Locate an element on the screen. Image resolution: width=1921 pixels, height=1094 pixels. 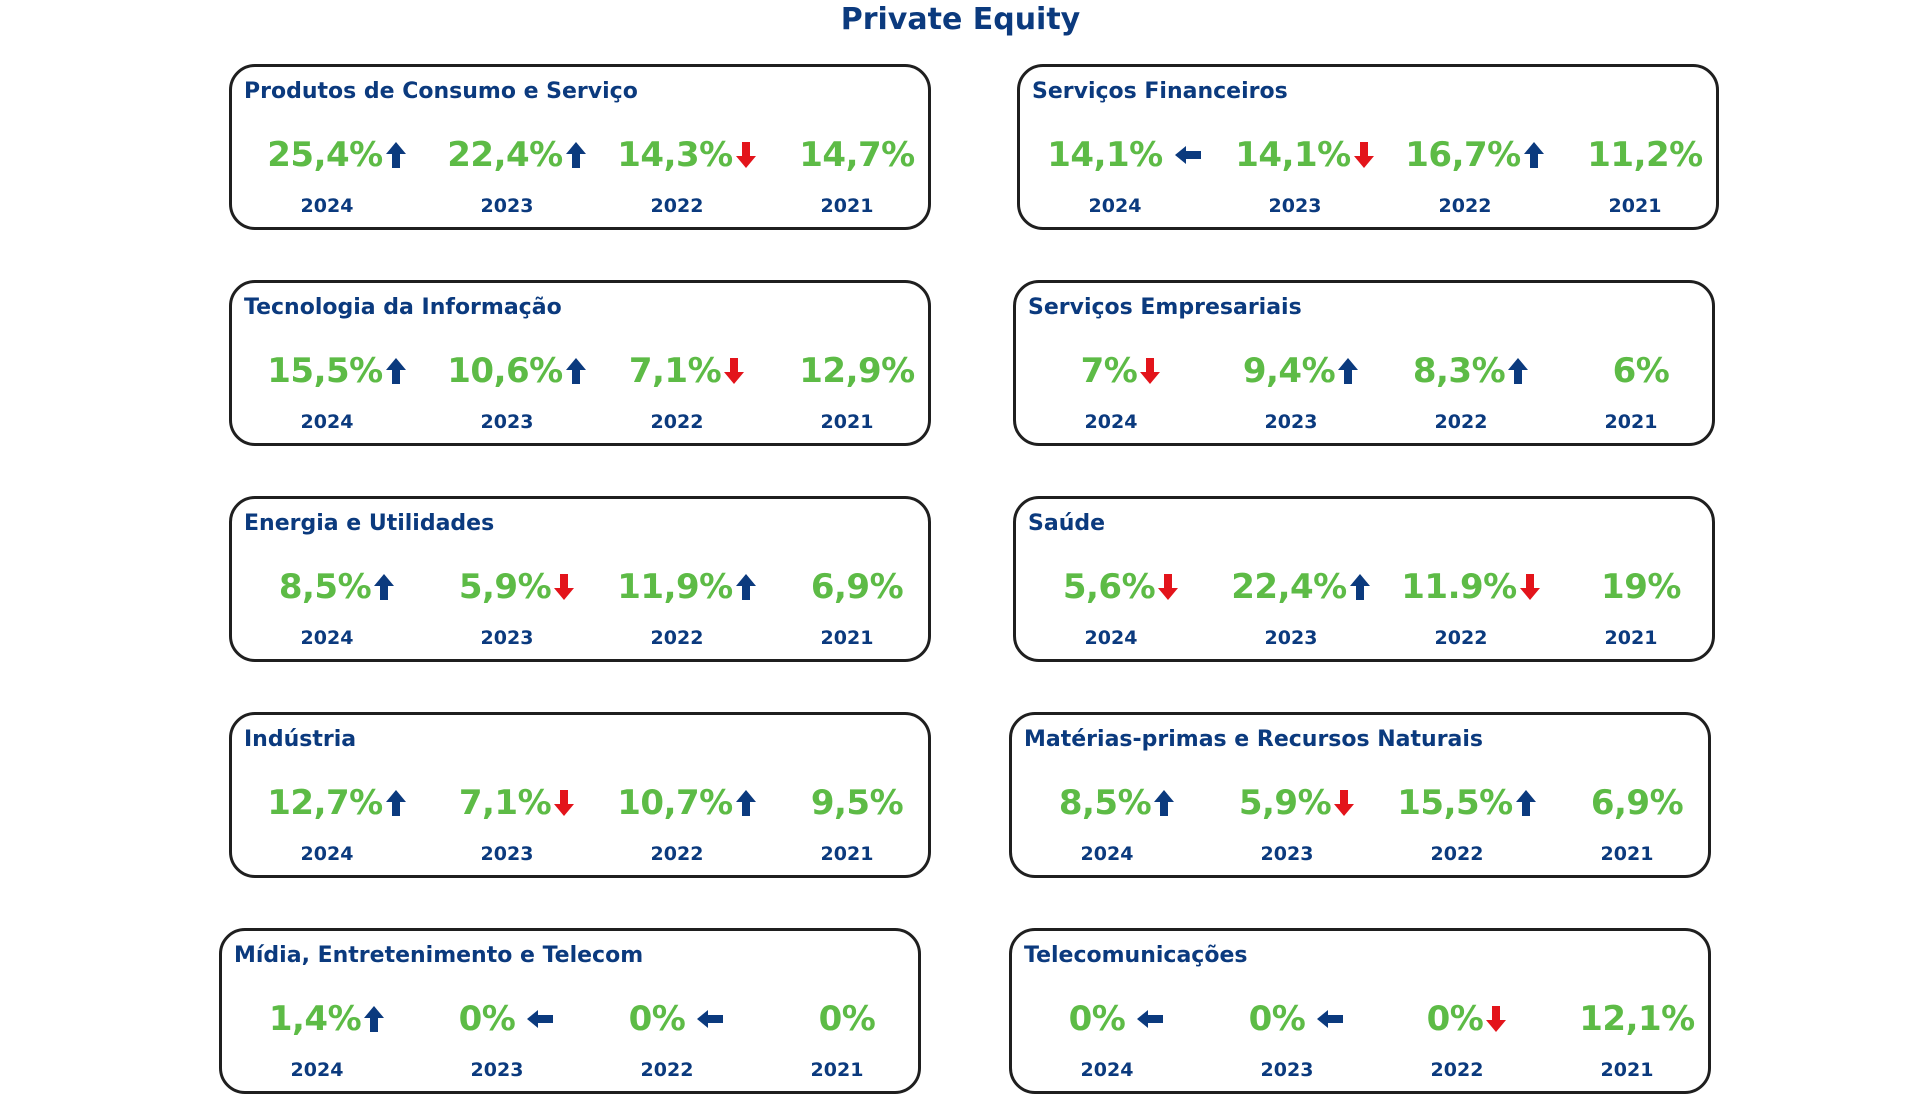
sector-title: Serviços Financeiros is located at coordinates (1160, 91).